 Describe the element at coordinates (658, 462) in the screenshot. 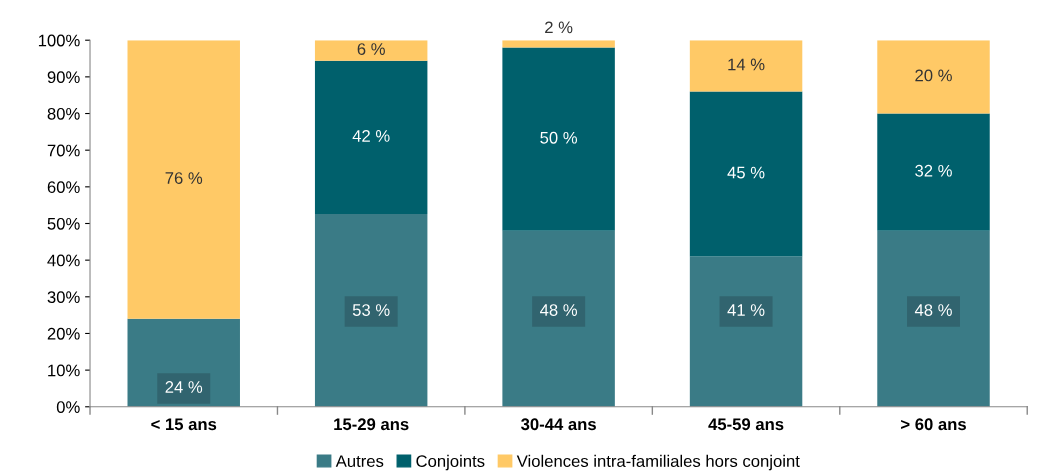

I see `legend-label: Violences intra-familiales hors conjoint` at that location.